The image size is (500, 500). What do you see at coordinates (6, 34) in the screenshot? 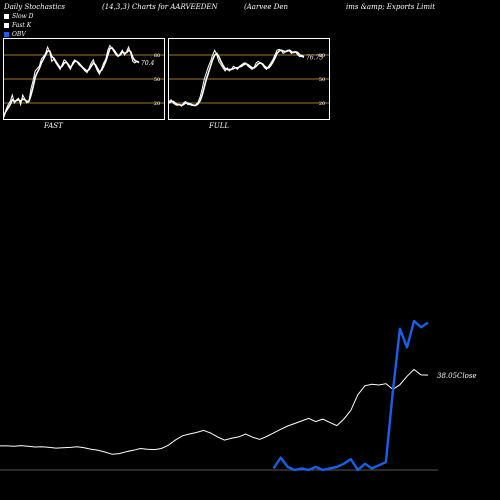
I see `legend-swatch-obv` at bounding box center [6, 34].